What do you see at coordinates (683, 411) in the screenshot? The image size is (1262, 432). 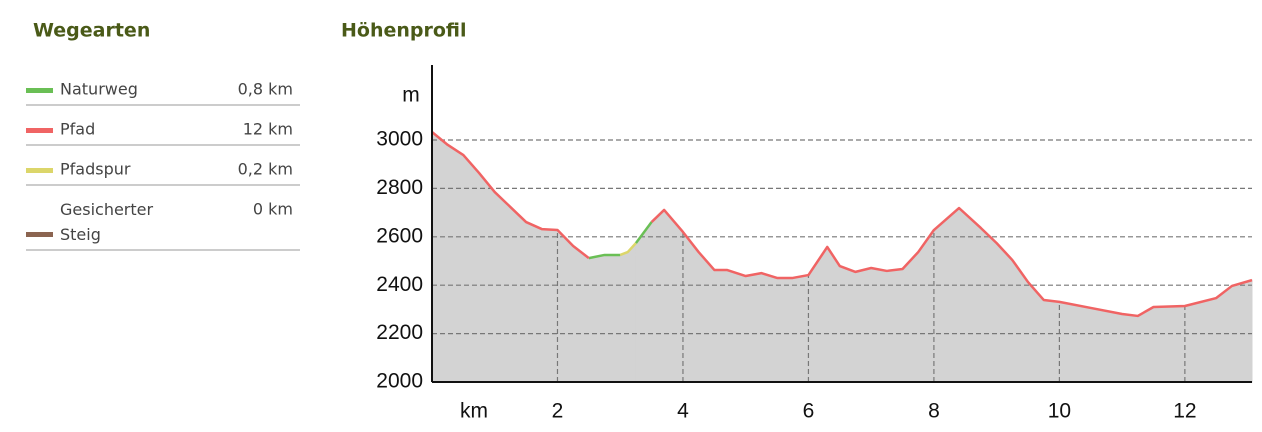 I see `x-tick-label: 4` at bounding box center [683, 411].